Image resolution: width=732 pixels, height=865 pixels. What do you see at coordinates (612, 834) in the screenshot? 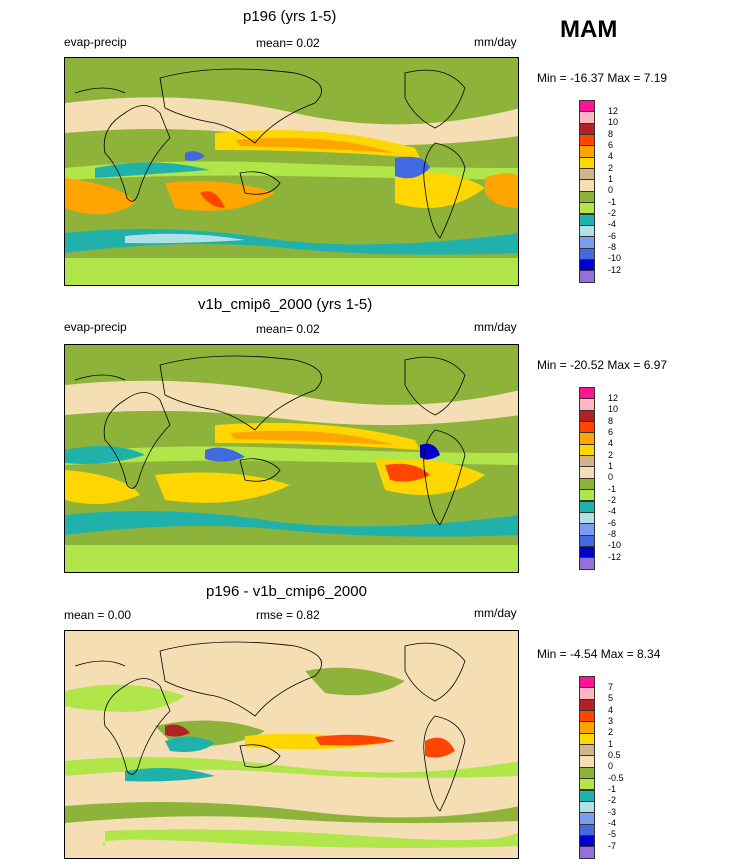
I see `colorbar-tick-label: -5` at bounding box center [612, 834].